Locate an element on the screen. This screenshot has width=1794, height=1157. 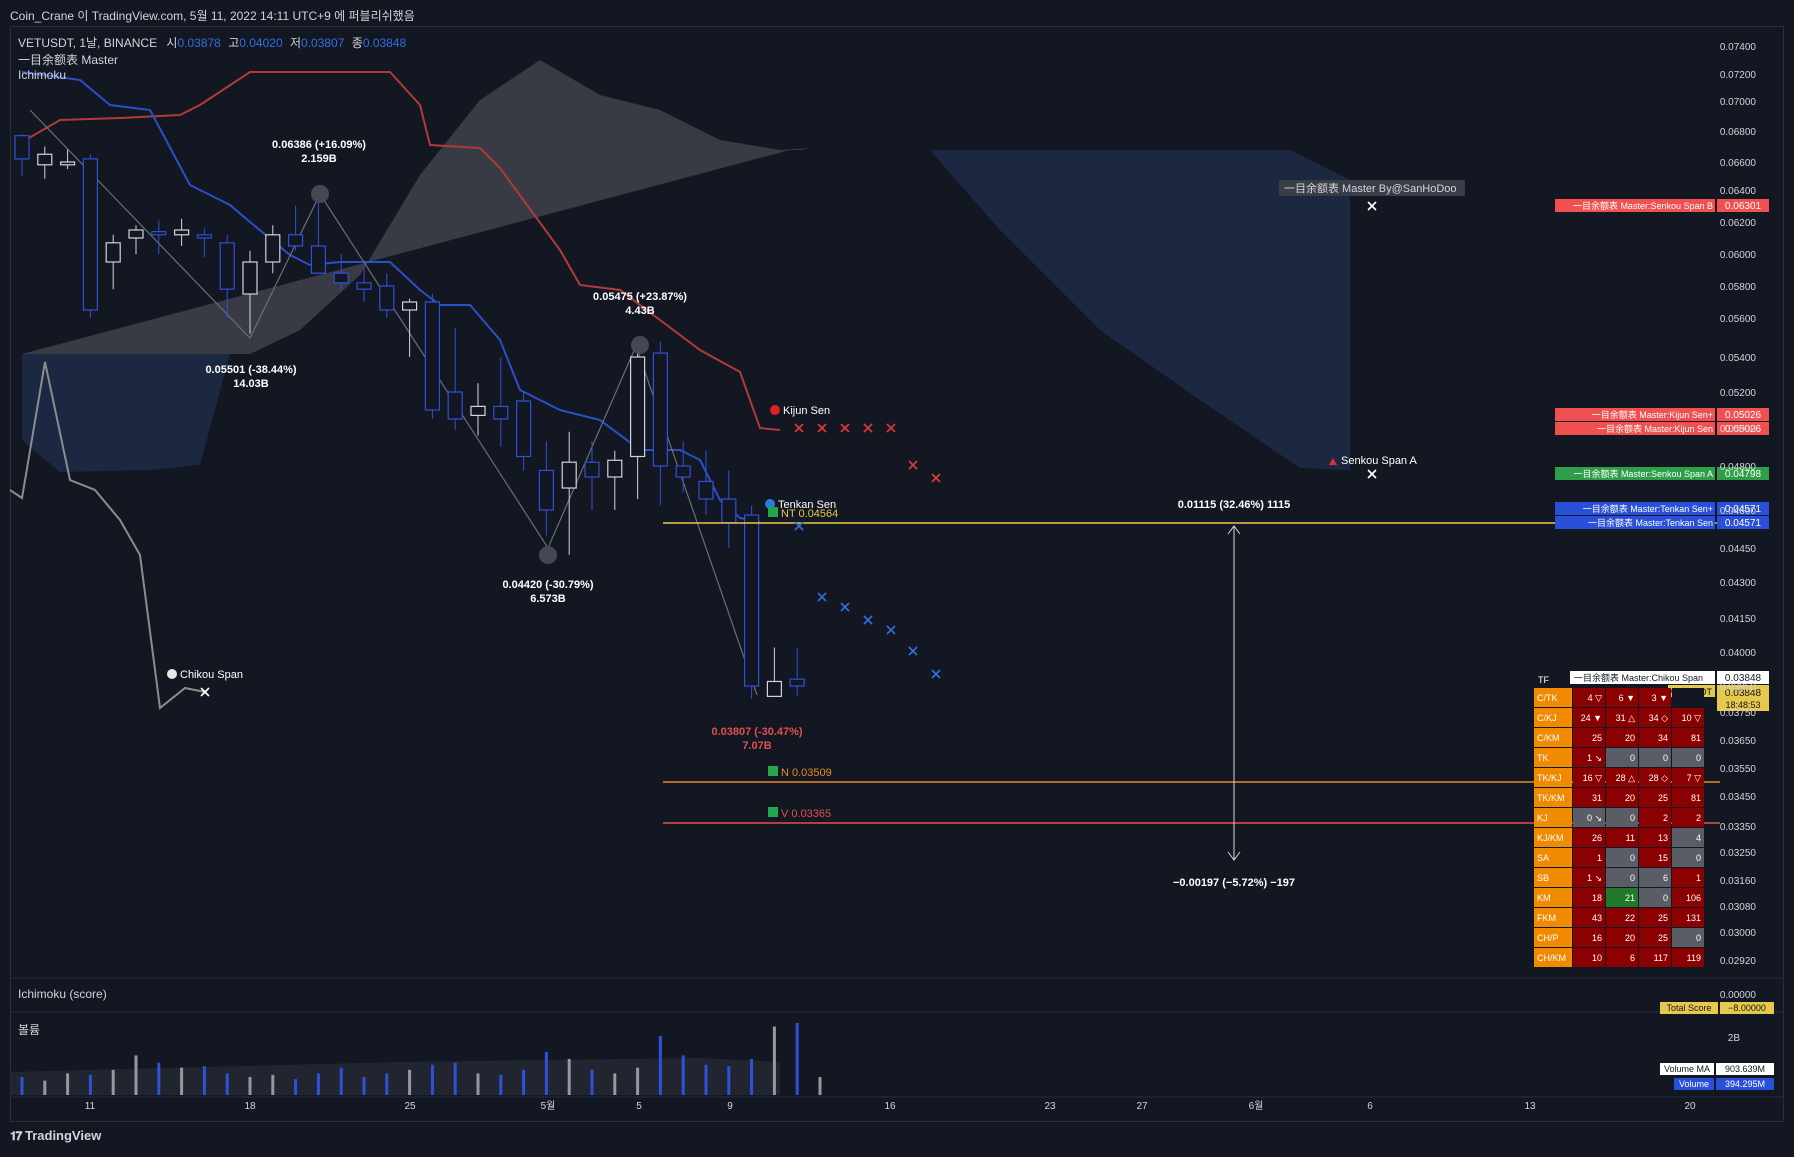
price-tick-label: 0.04800 is located at coordinates (1738, 467).